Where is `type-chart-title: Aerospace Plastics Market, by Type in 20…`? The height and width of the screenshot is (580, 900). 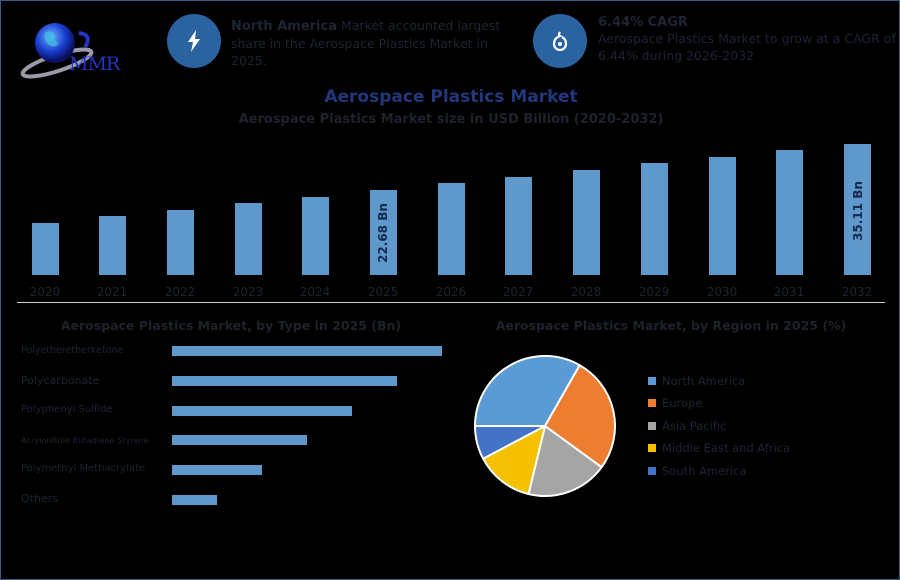 type-chart-title: Aerospace Plastics Market, by Type in 20… is located at coordinates (231, 325).